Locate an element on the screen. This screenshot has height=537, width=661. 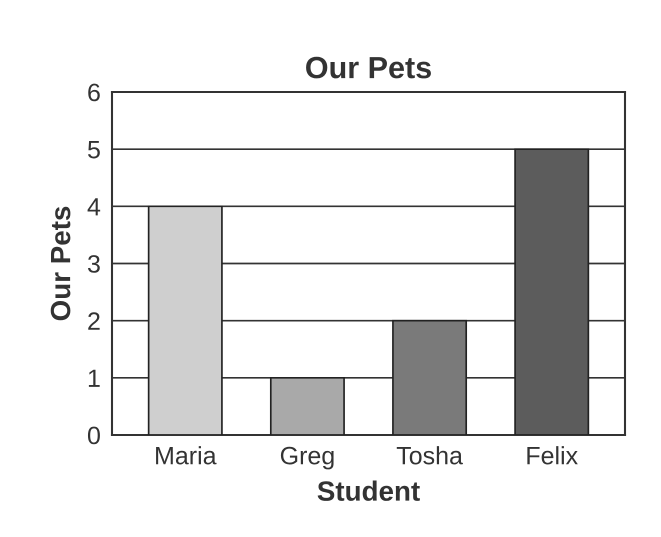
y-tick-label: 0 is located at coordinates (94, 435).